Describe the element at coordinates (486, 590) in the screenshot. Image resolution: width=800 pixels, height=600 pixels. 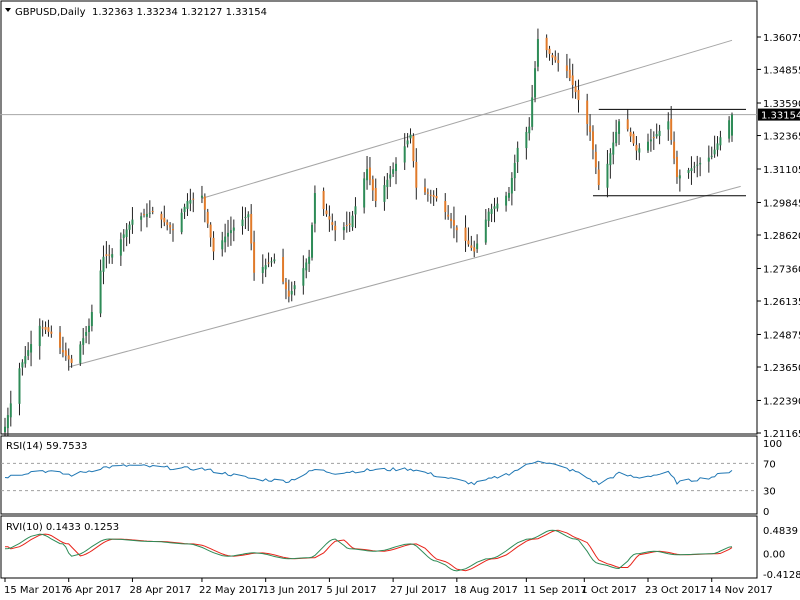
I see `time-tick-label: 18 Aug 2017` at that location.